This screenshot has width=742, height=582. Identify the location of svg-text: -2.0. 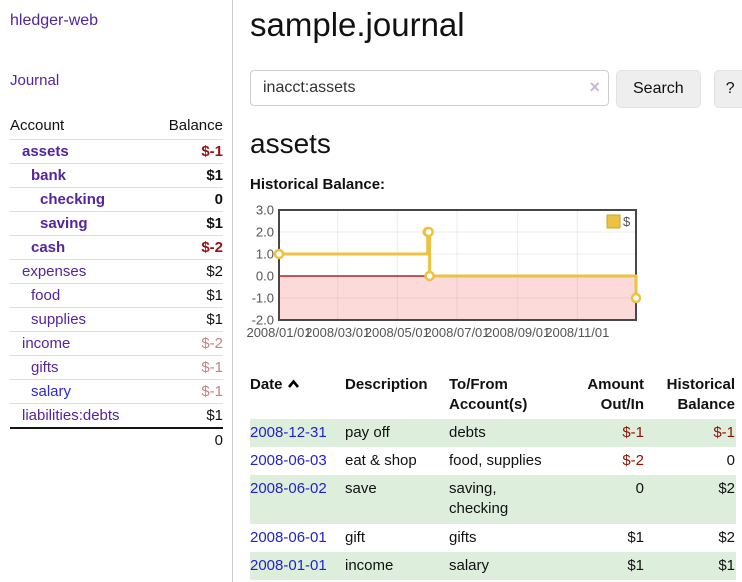
(263, 320).